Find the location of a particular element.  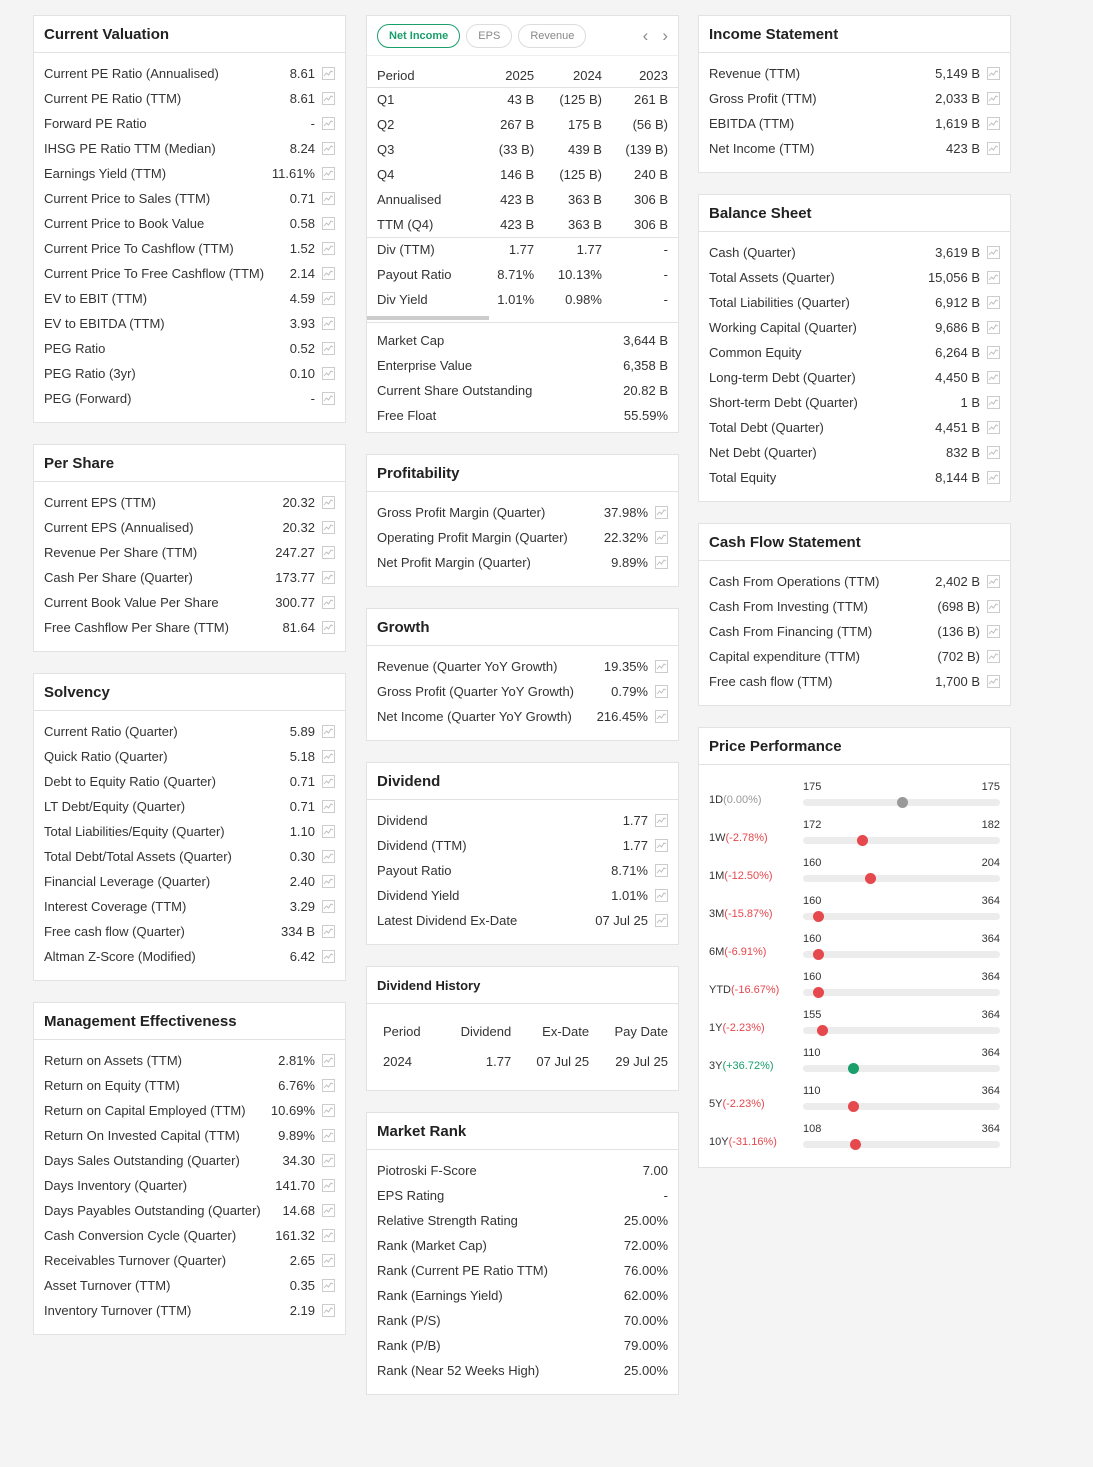

price-range-6m: 6M(-6.91%) 160 364 is located at coordinates (854, 944).